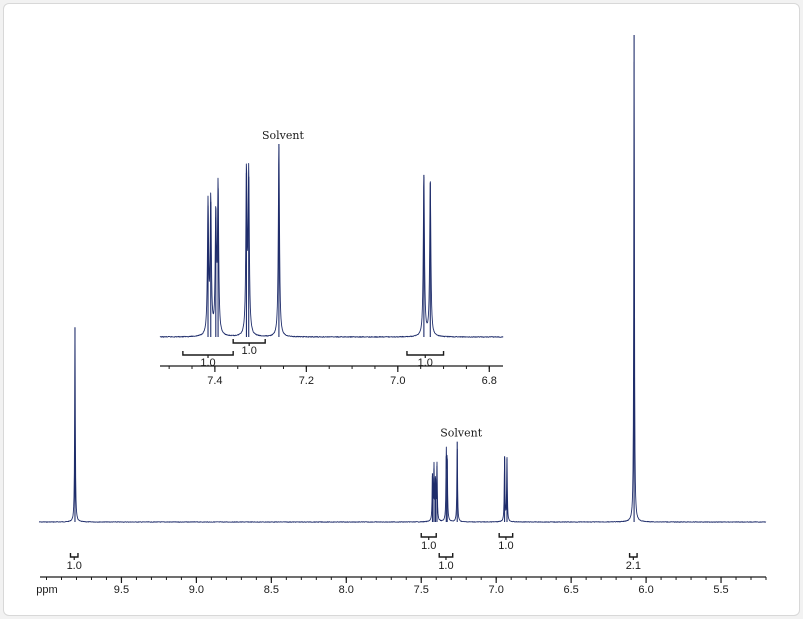 The height and width of the screenshot is (619, 803). Describe the element at coordinates (283, 135) in the screenshot. I see `inset-solvent-annotation: Solvent` at that location.